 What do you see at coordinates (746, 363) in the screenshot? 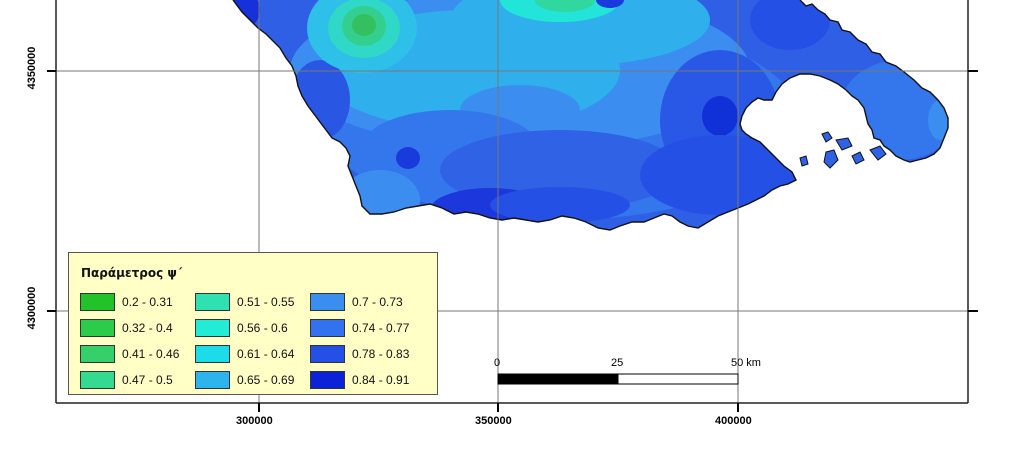
I see `scale-label-50: 50 km` at bounding box center [746, 363].